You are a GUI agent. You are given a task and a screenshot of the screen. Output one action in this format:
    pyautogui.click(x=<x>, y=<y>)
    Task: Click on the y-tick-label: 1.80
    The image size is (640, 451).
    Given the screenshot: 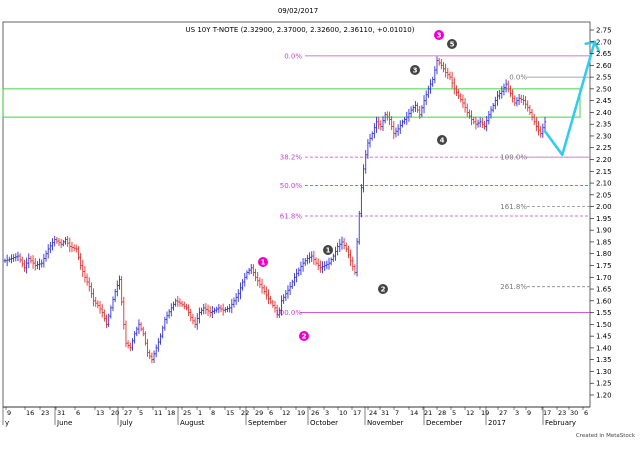 What is the action you would take?
    pyautogui.click(x=604, y=254)
    